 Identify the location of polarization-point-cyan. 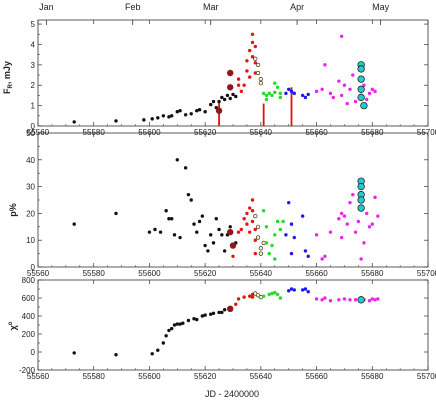
(361, 208).